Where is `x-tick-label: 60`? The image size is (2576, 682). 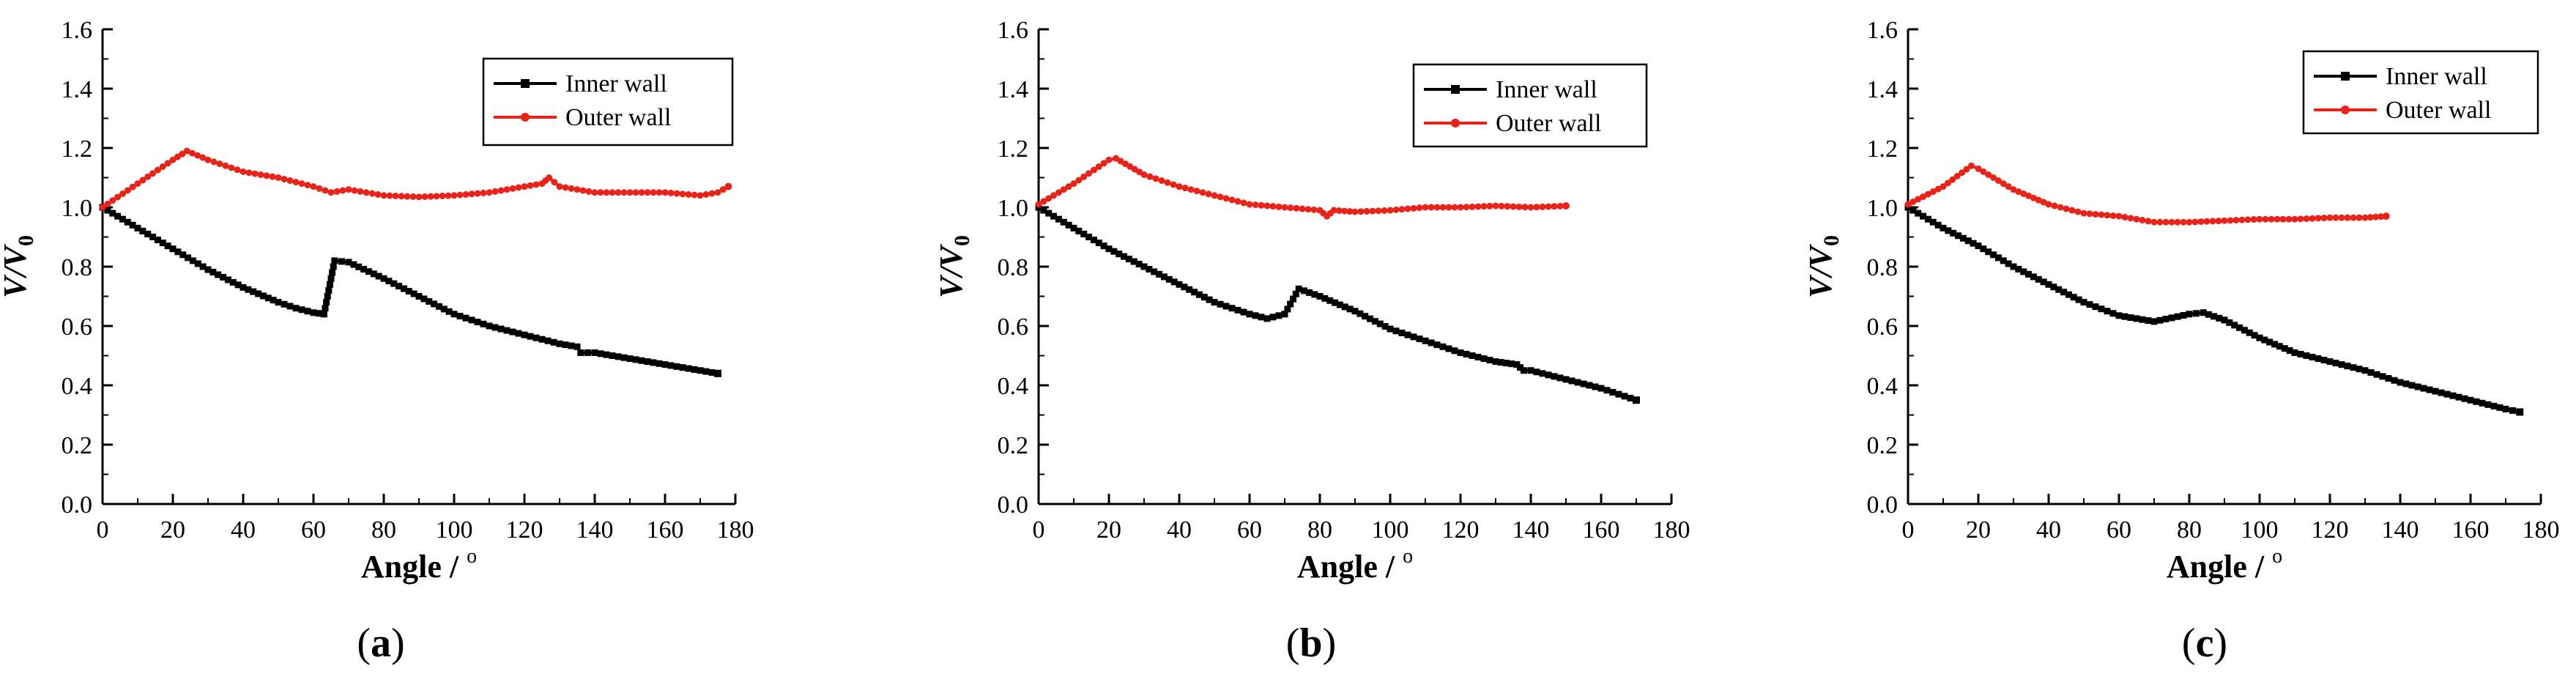
x-tick-label: 60 is located at coordinates (313, 530).